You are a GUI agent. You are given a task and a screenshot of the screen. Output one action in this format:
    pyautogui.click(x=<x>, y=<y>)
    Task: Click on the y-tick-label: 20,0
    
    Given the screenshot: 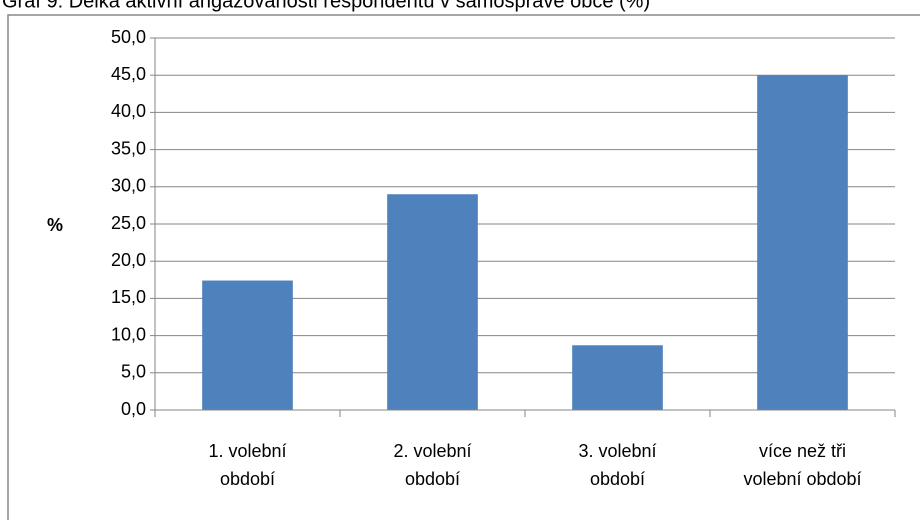 What is the action you would take?
    pyautogui.click(x=128, y=260)
    